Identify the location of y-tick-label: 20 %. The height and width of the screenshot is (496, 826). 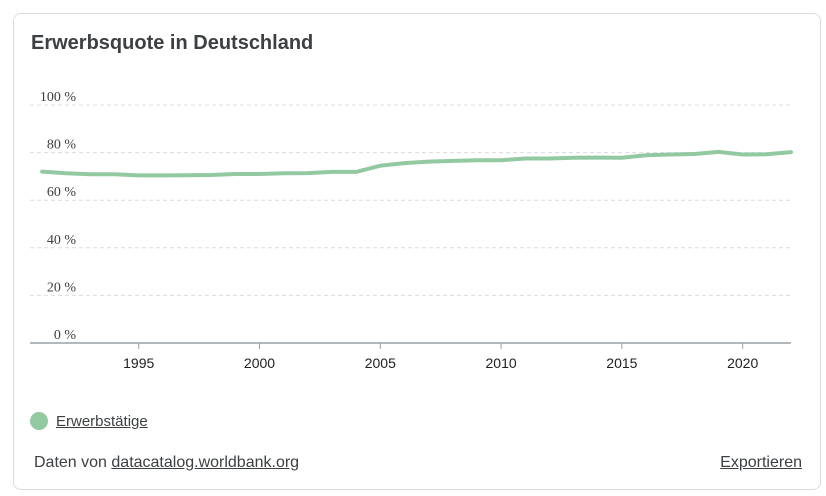
(62, 287).